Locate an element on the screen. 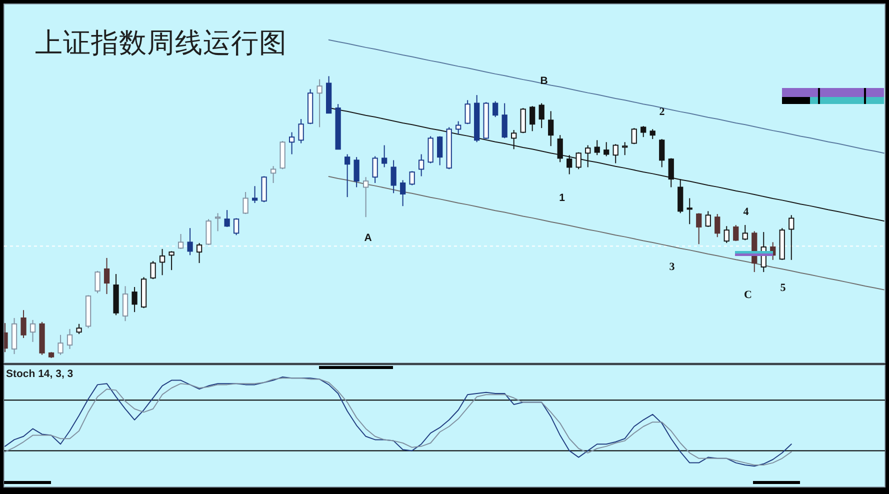 This screenshot has height=494, width=889. annotation: 5 is located at coordinates (783, 288).